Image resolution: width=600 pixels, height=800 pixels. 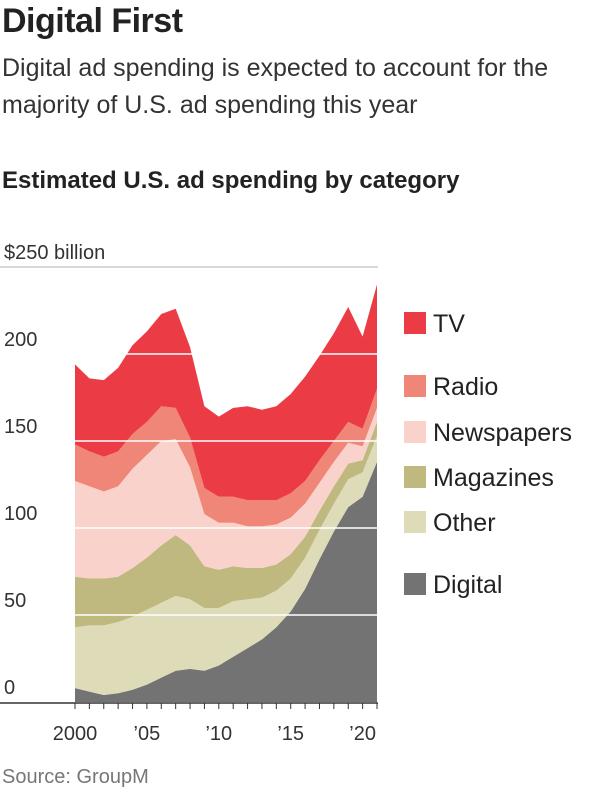 What do you see at coordinates (226, 457) in the screenshot?
I see `area-radio` at bounding box center [226, 457].